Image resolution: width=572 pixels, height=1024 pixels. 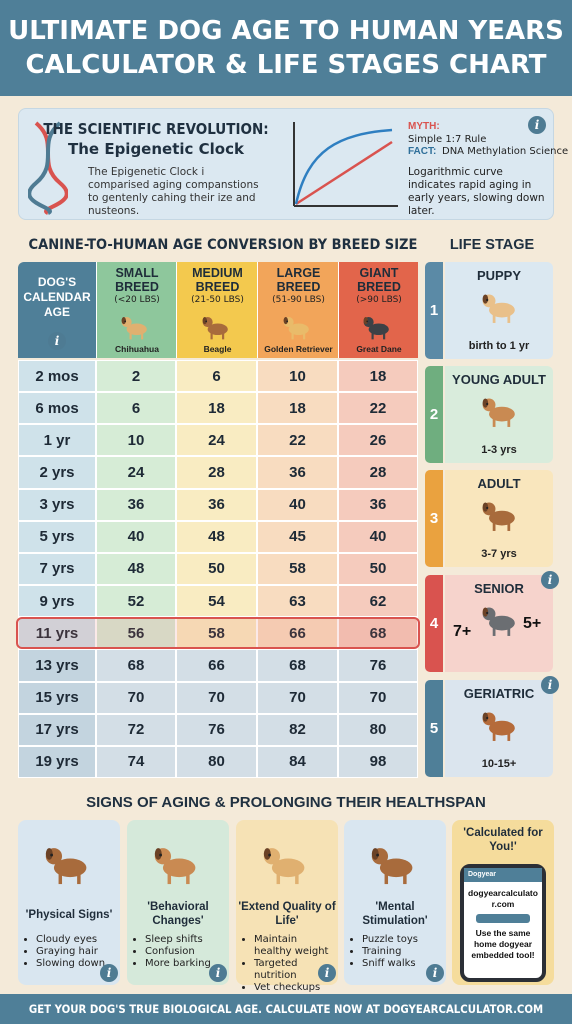 I want to click on row-highlight, so click(x=218, y=633).